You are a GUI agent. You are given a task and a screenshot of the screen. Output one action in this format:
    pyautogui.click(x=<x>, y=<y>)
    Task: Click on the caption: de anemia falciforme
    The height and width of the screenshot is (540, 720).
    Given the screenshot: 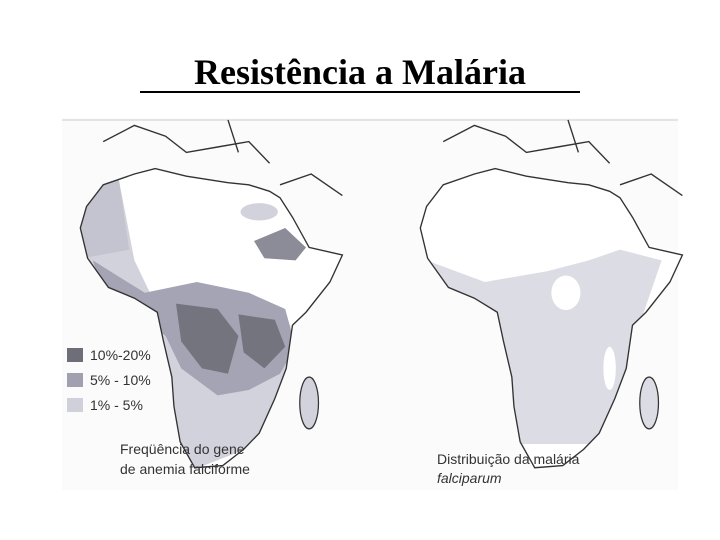 What is the action you would take?
    pyautogui.click(x=185, y=469)
    